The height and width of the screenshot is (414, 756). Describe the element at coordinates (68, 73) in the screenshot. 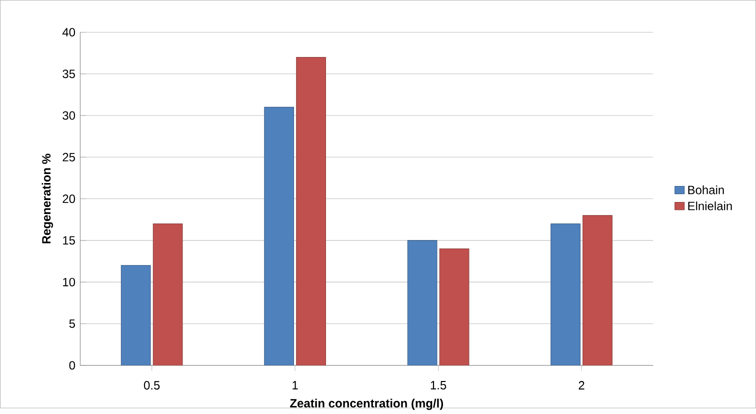

I see `y-tick-label: 35` at that location.